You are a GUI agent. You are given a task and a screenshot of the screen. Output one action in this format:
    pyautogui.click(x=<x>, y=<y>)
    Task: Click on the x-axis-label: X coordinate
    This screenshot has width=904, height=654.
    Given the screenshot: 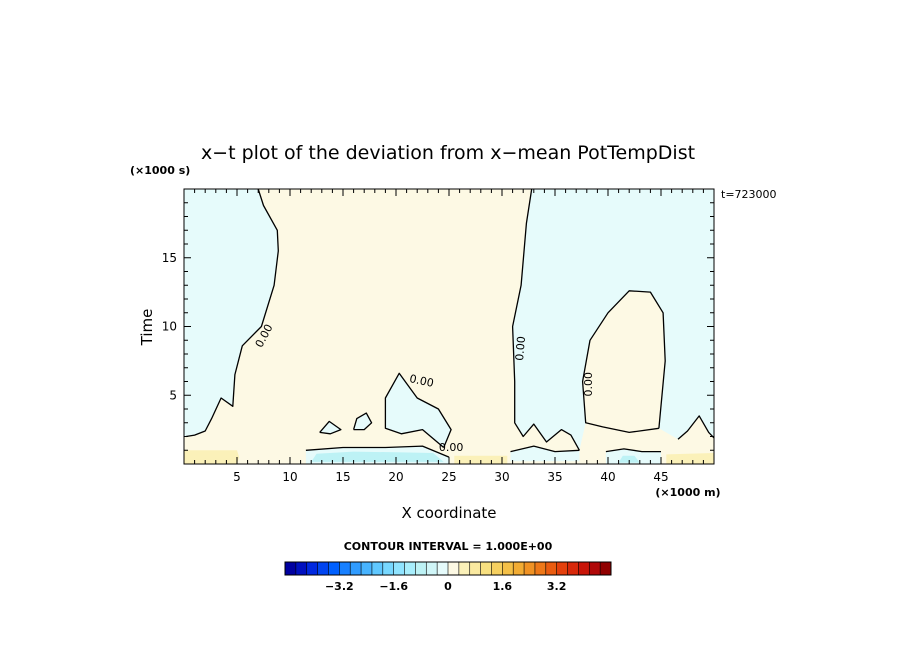 What is the action you would take?
    pyautogui.click(x=448, y=513)
    